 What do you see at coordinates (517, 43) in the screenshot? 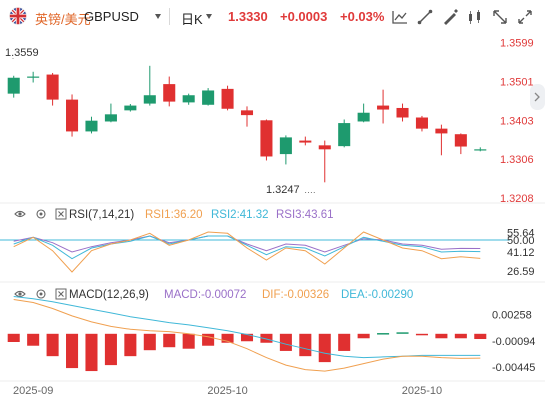
I see `price-axis-tick: 1.3599` at bounding box center [517, 43].